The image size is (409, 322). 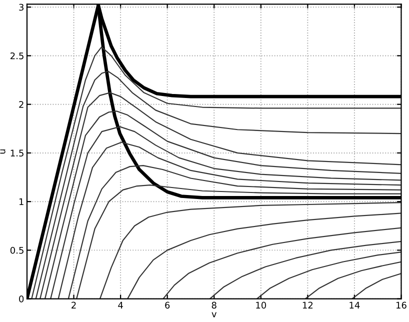 I want to click on x-tick-label: 12, so click(x=307, y=305).